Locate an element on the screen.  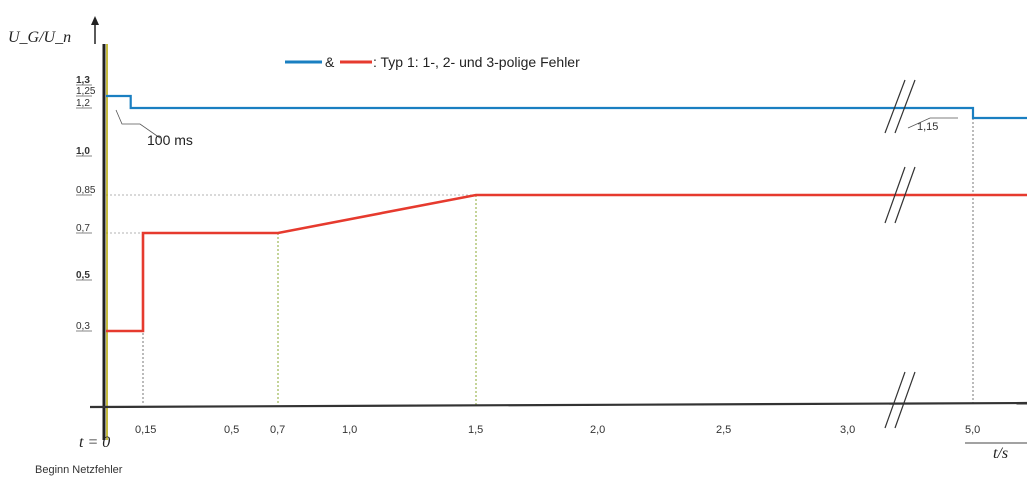
x-tick-label: 3,0 is located at coordinates (847, 430).